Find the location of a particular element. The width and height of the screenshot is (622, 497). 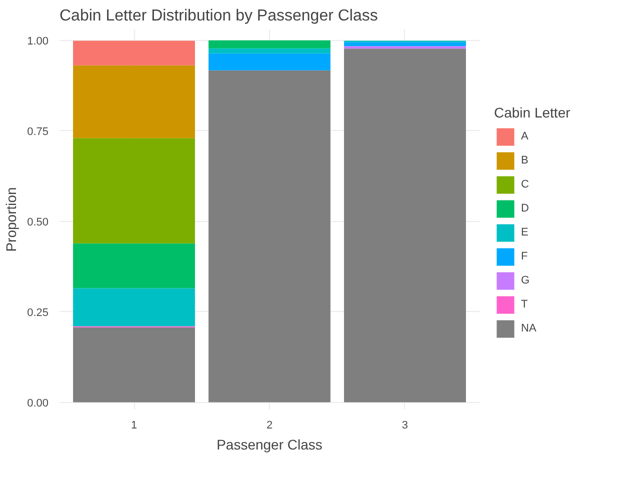

x-tick-label: 2 is located at coordinates (269, 426).